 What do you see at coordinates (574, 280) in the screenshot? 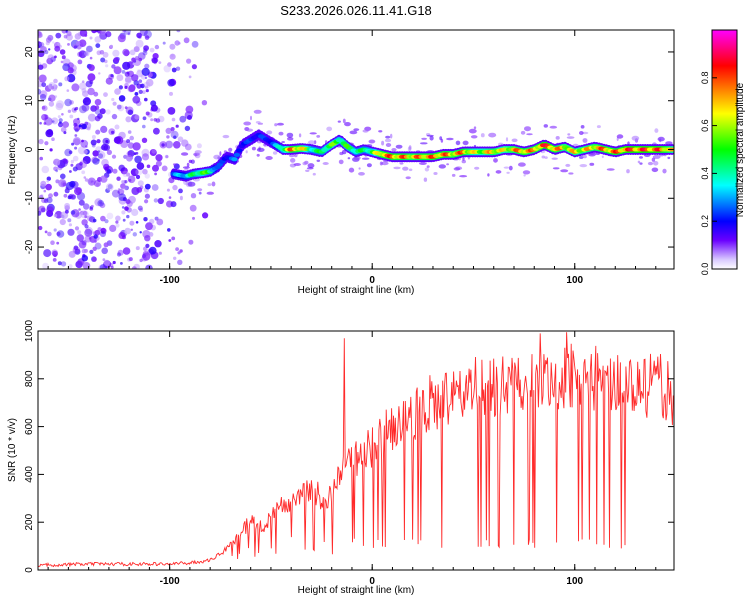
I see `x-tick-label: 100` at bounding box center [574, 280].